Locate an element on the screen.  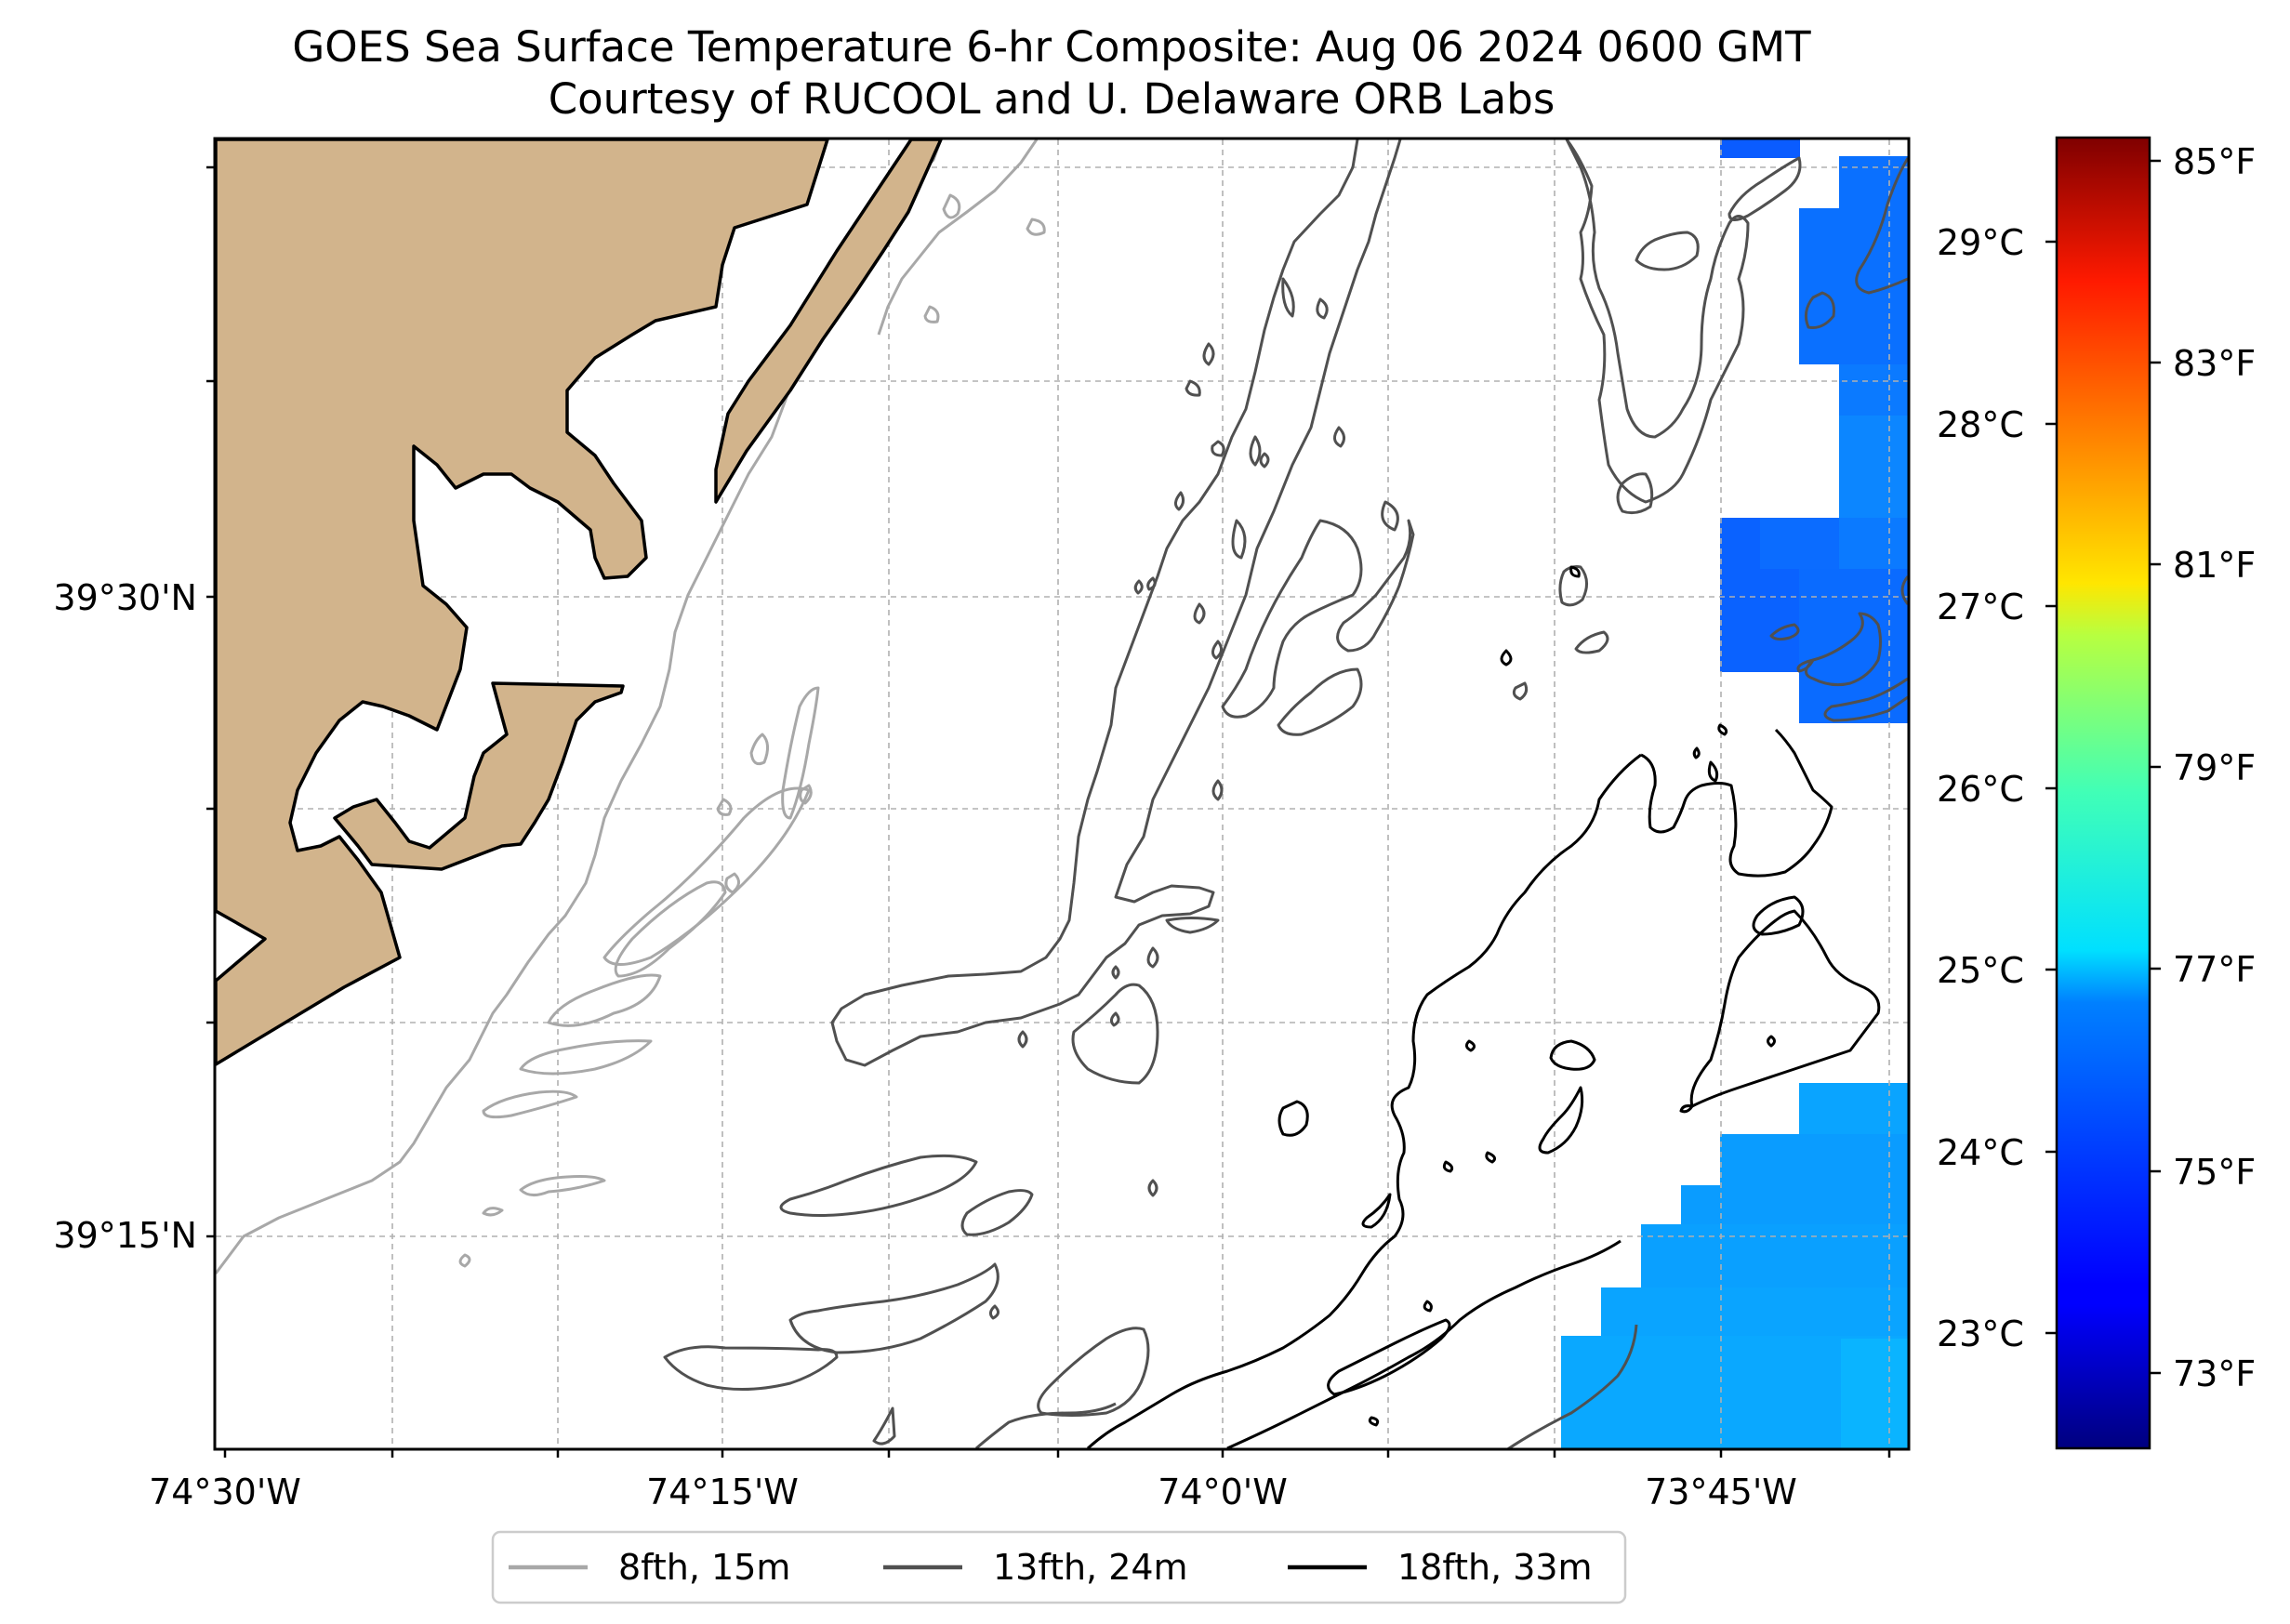
y-tick-label: 39°15'N is located at coordinates (125, 1235).